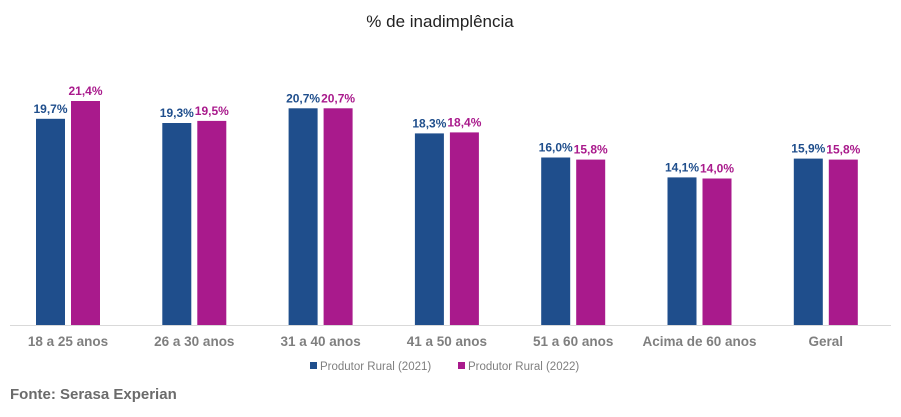 The width and height of the screenshot is (901, 417). Describe the element at coordinates (573, 341) in the screenshot. I see `category-label-4: 51 a 60 anos` at that location.